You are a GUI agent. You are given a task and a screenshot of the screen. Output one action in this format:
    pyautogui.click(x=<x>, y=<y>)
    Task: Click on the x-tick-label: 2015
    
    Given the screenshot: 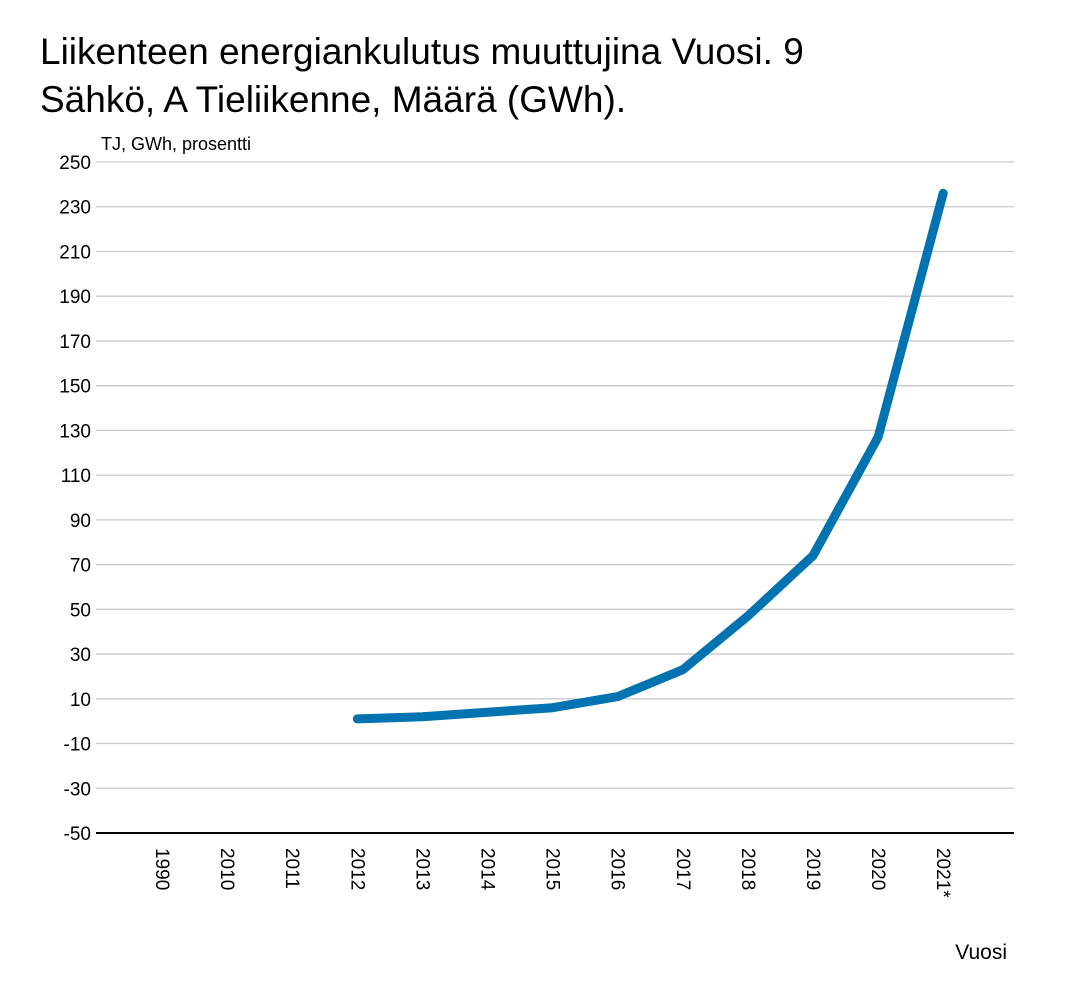 What is the action you would take?
    pyautogui.click(x=552, y=869)
    